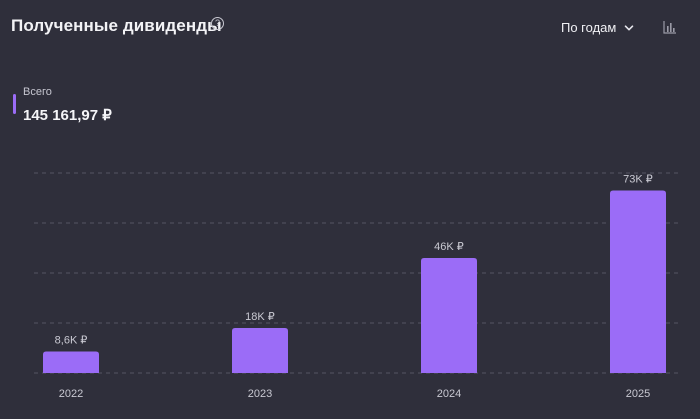 The height and width of the screenshot is (419, 700). What do you see at coordinates (629, 27) in the screenshot?
I see `chevron-down-icon` at bounding box center [629, 27].